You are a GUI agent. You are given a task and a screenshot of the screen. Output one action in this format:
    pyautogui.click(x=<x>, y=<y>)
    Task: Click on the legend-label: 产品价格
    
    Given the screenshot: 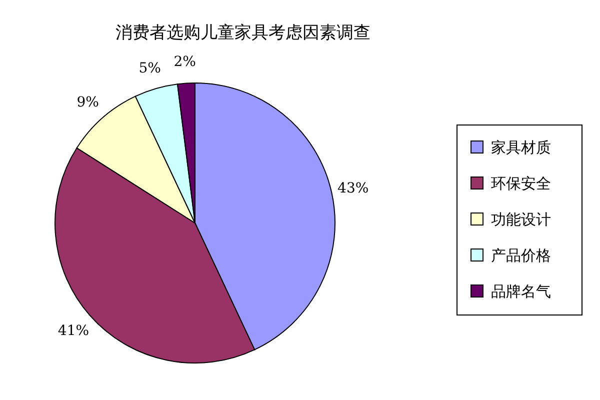 What is the action you would take?
    pyautogui.click(x=521, y=255)
    